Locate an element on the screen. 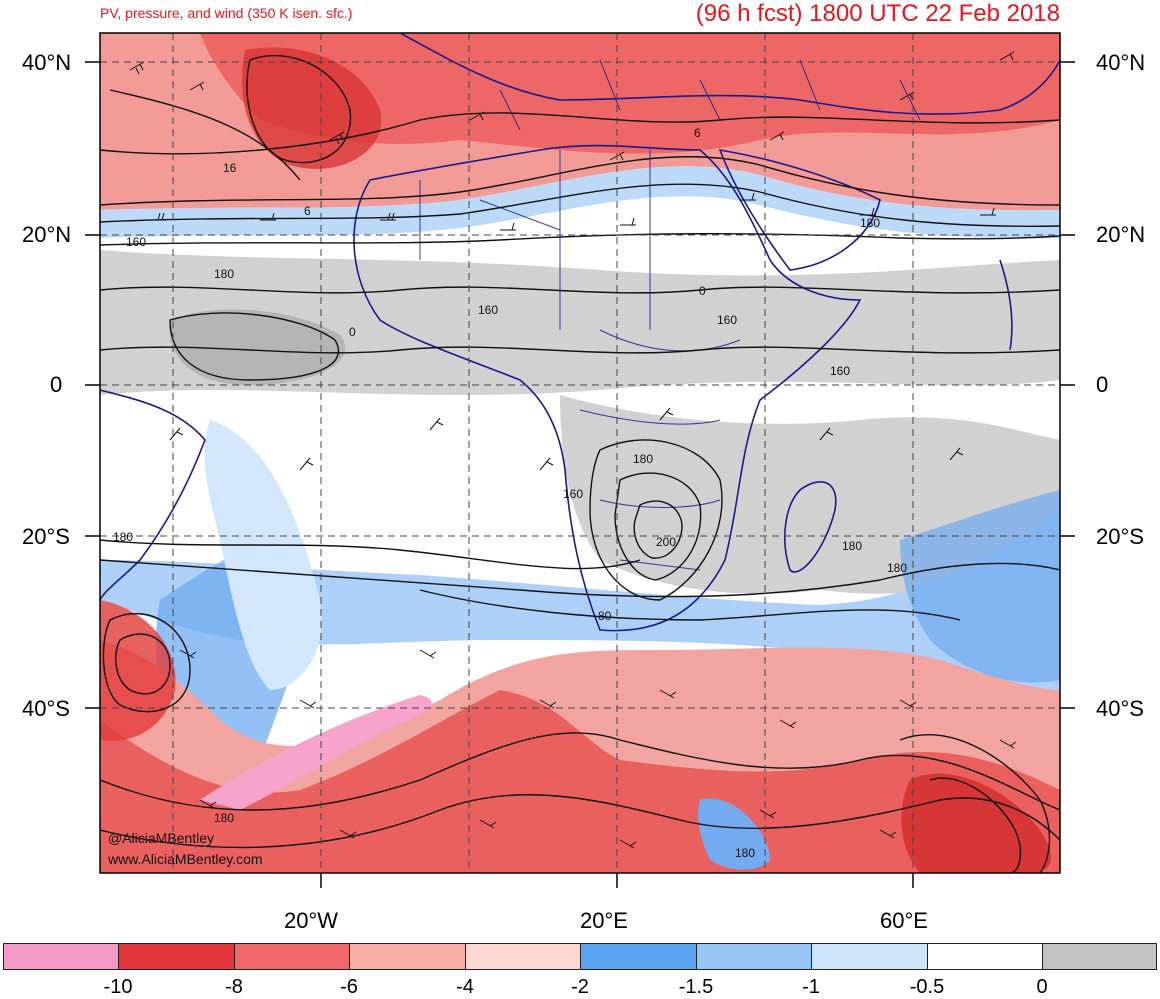 This screenshot has width=1160, height=999. lon-label-20w: 20°W is located at coordinates (311, 920).